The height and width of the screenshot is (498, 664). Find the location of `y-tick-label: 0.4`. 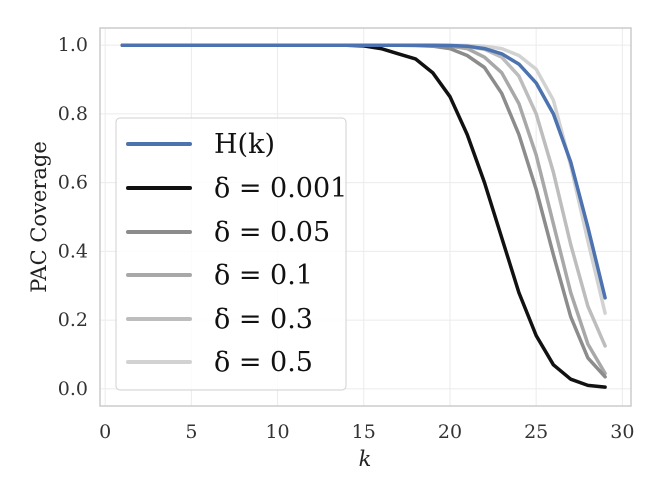

y-tick-label: 0.4 is located at coordinates (73, 251).